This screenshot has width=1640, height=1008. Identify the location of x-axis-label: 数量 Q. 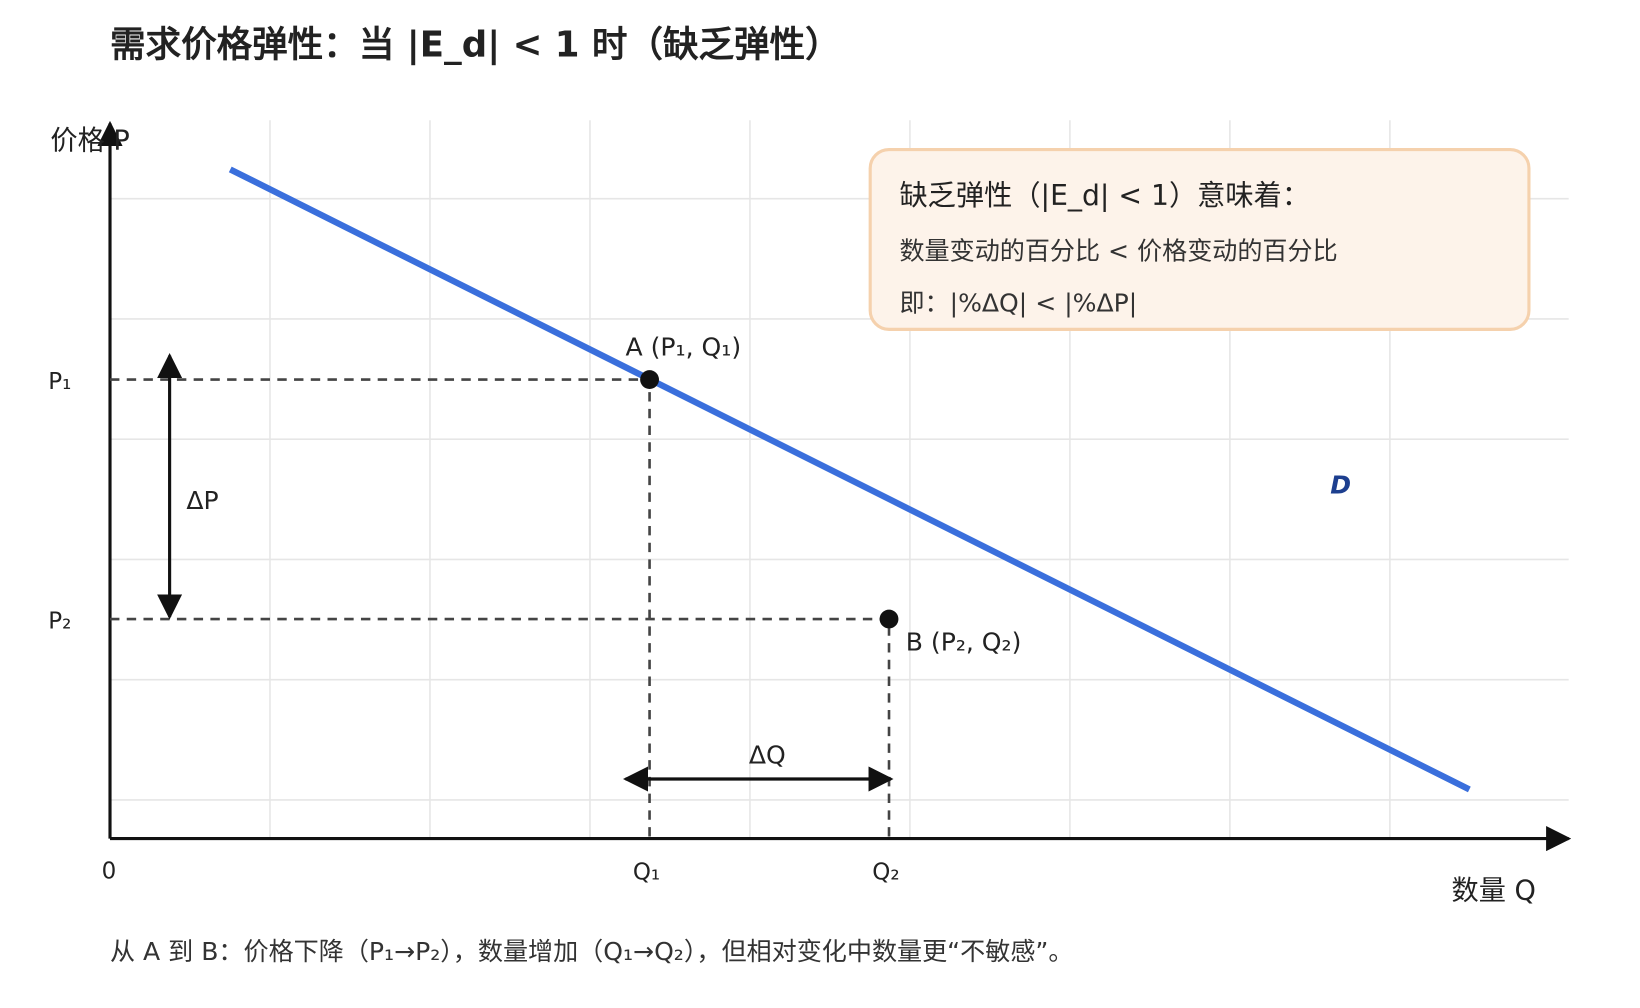
(1494, 890).